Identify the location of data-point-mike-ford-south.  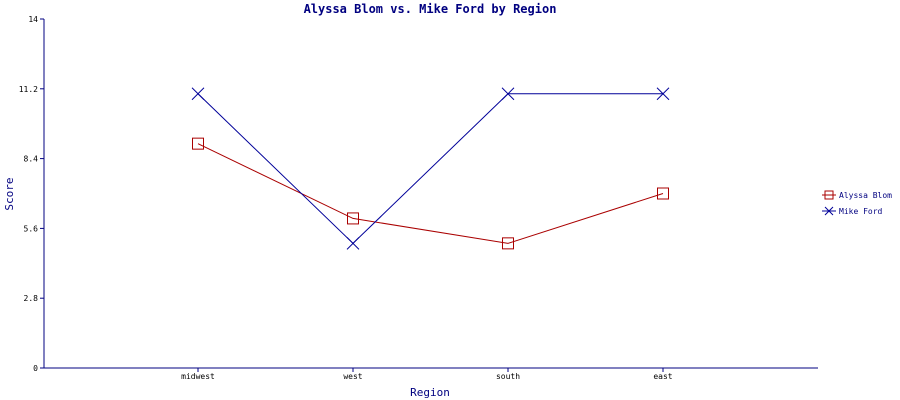
(508, 94).